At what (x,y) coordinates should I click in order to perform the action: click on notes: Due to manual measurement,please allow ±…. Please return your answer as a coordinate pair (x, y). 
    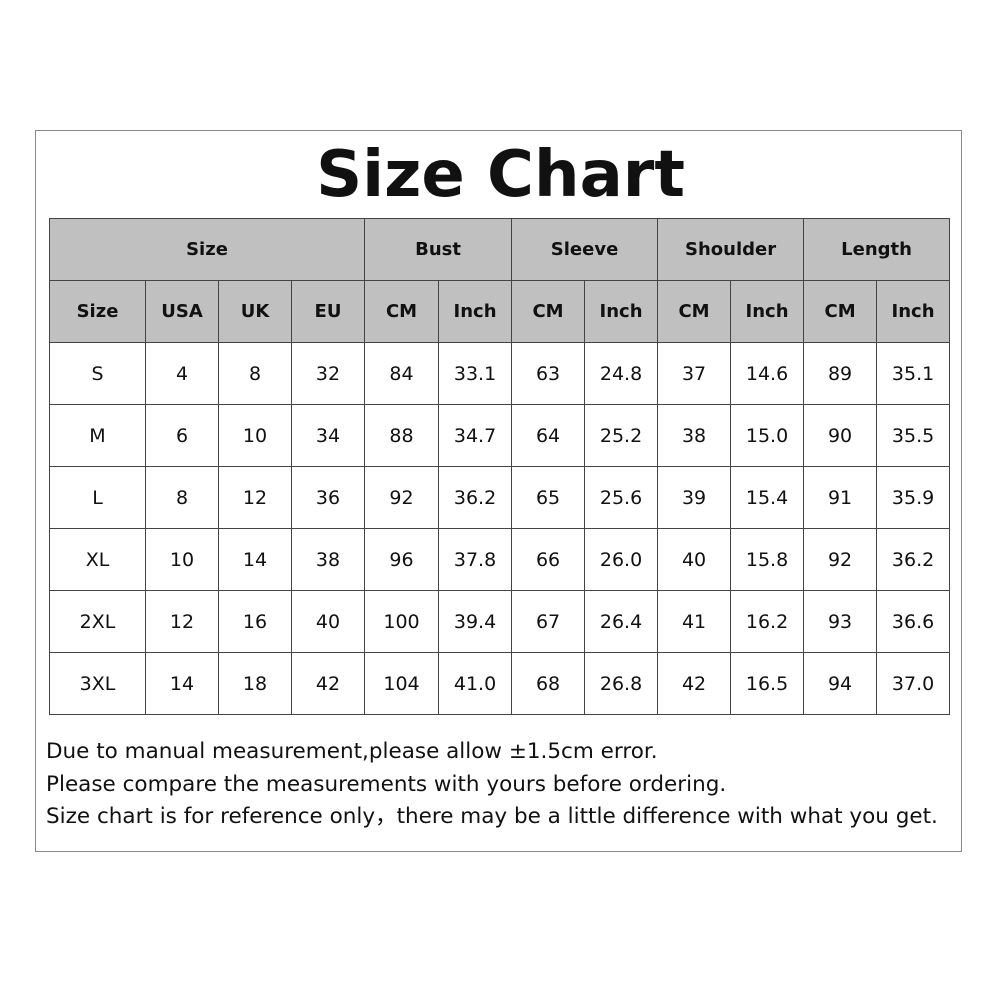
    Looking at the image, I should click on (492, 785).